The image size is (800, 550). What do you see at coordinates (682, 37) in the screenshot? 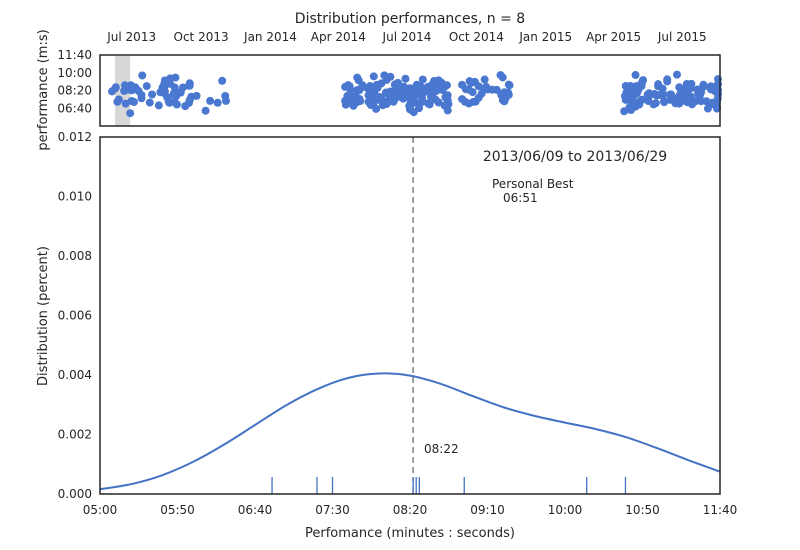
I see `timeline-x-tick-label: Jul 2015` at bounding box center [682, 37].